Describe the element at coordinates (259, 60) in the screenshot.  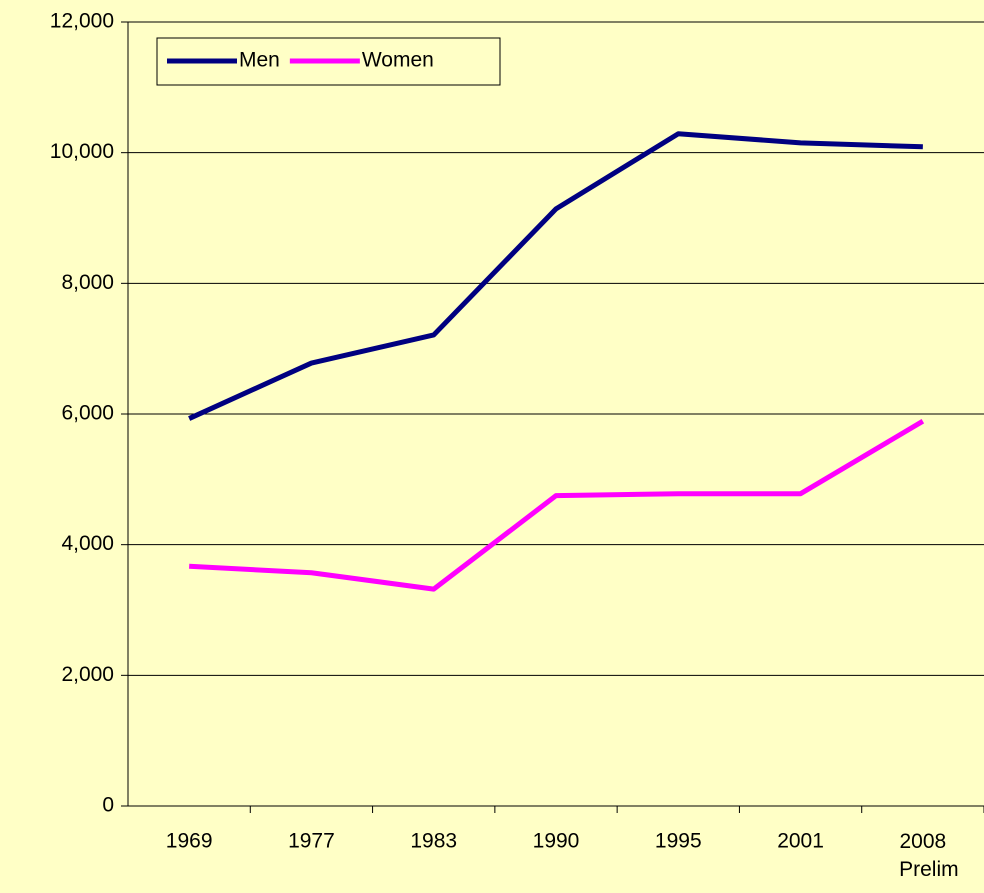
I see `legend-label: Men` at that location.